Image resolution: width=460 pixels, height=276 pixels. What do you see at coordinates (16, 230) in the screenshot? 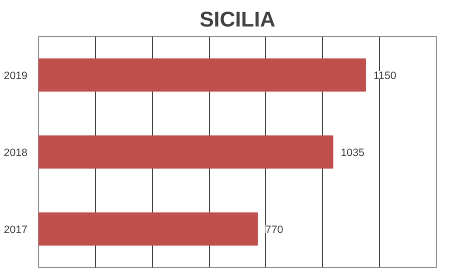
I see `y-tick-label: 2017` at bounding box center [16, 230].